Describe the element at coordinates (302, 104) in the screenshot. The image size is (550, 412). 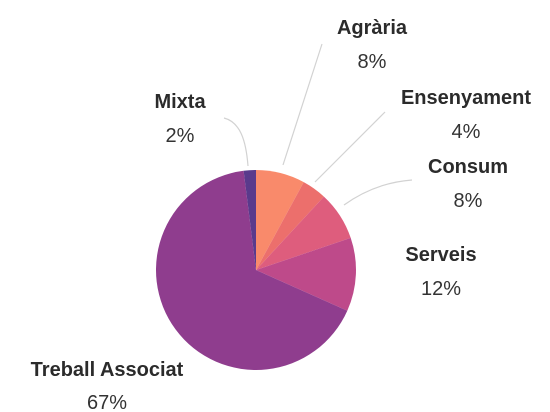
I see `leader-agraria` at that location.